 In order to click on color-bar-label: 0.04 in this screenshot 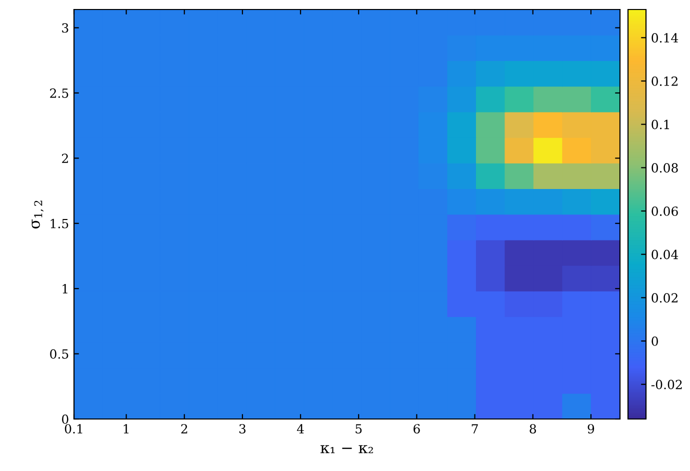, I will do `click(665, 255)`.